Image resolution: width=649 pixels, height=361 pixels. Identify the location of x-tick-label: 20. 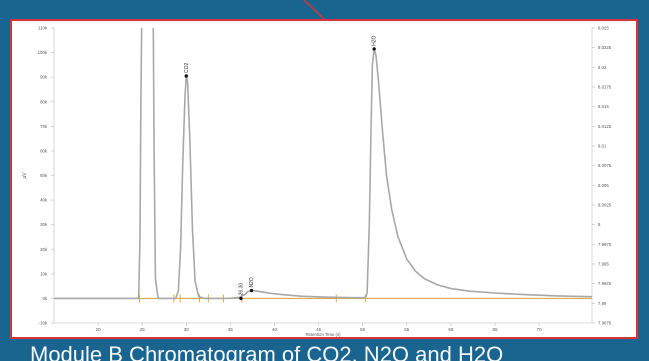
(99, 329).